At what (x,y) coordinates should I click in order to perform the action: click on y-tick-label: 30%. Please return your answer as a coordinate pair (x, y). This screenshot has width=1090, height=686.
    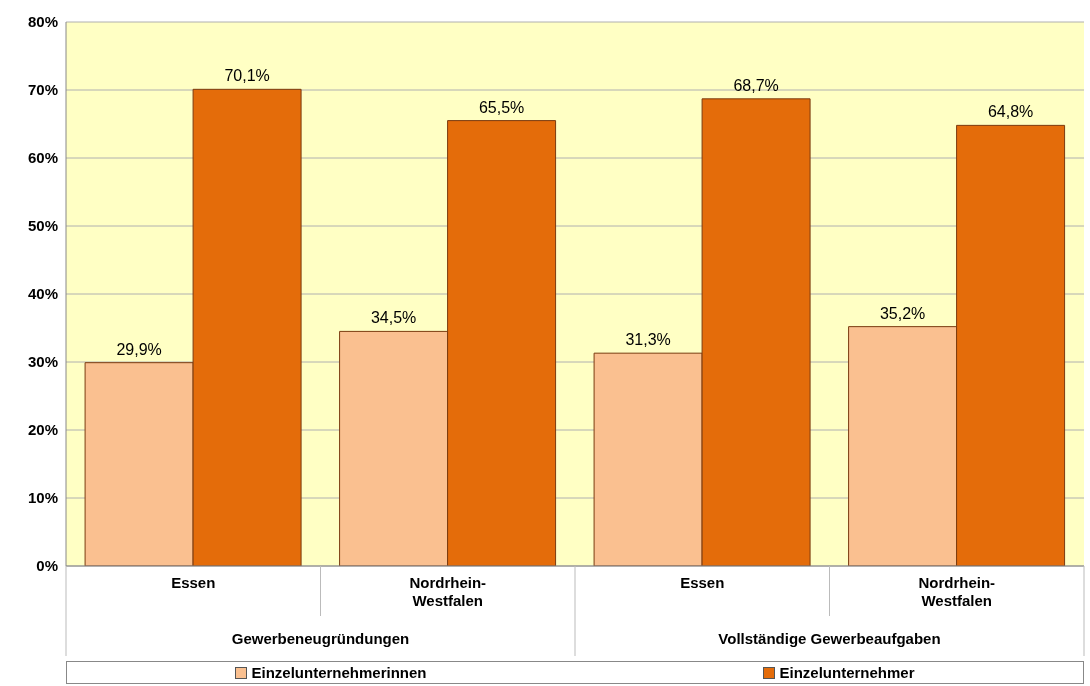
    Looking at the image, I should click on (42, 362).